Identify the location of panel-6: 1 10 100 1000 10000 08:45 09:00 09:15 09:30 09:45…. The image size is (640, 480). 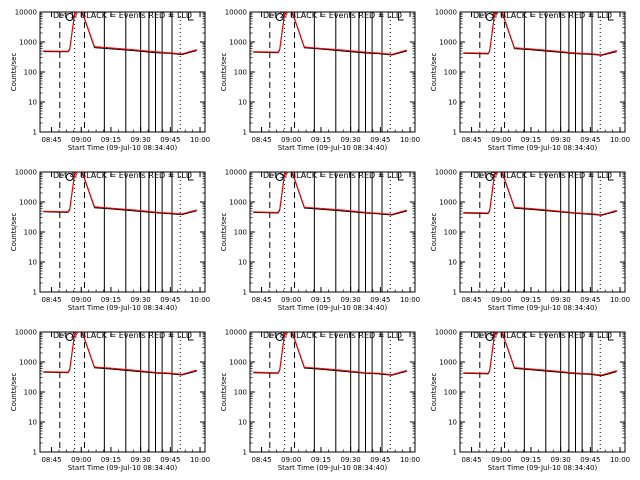
(530, 241).